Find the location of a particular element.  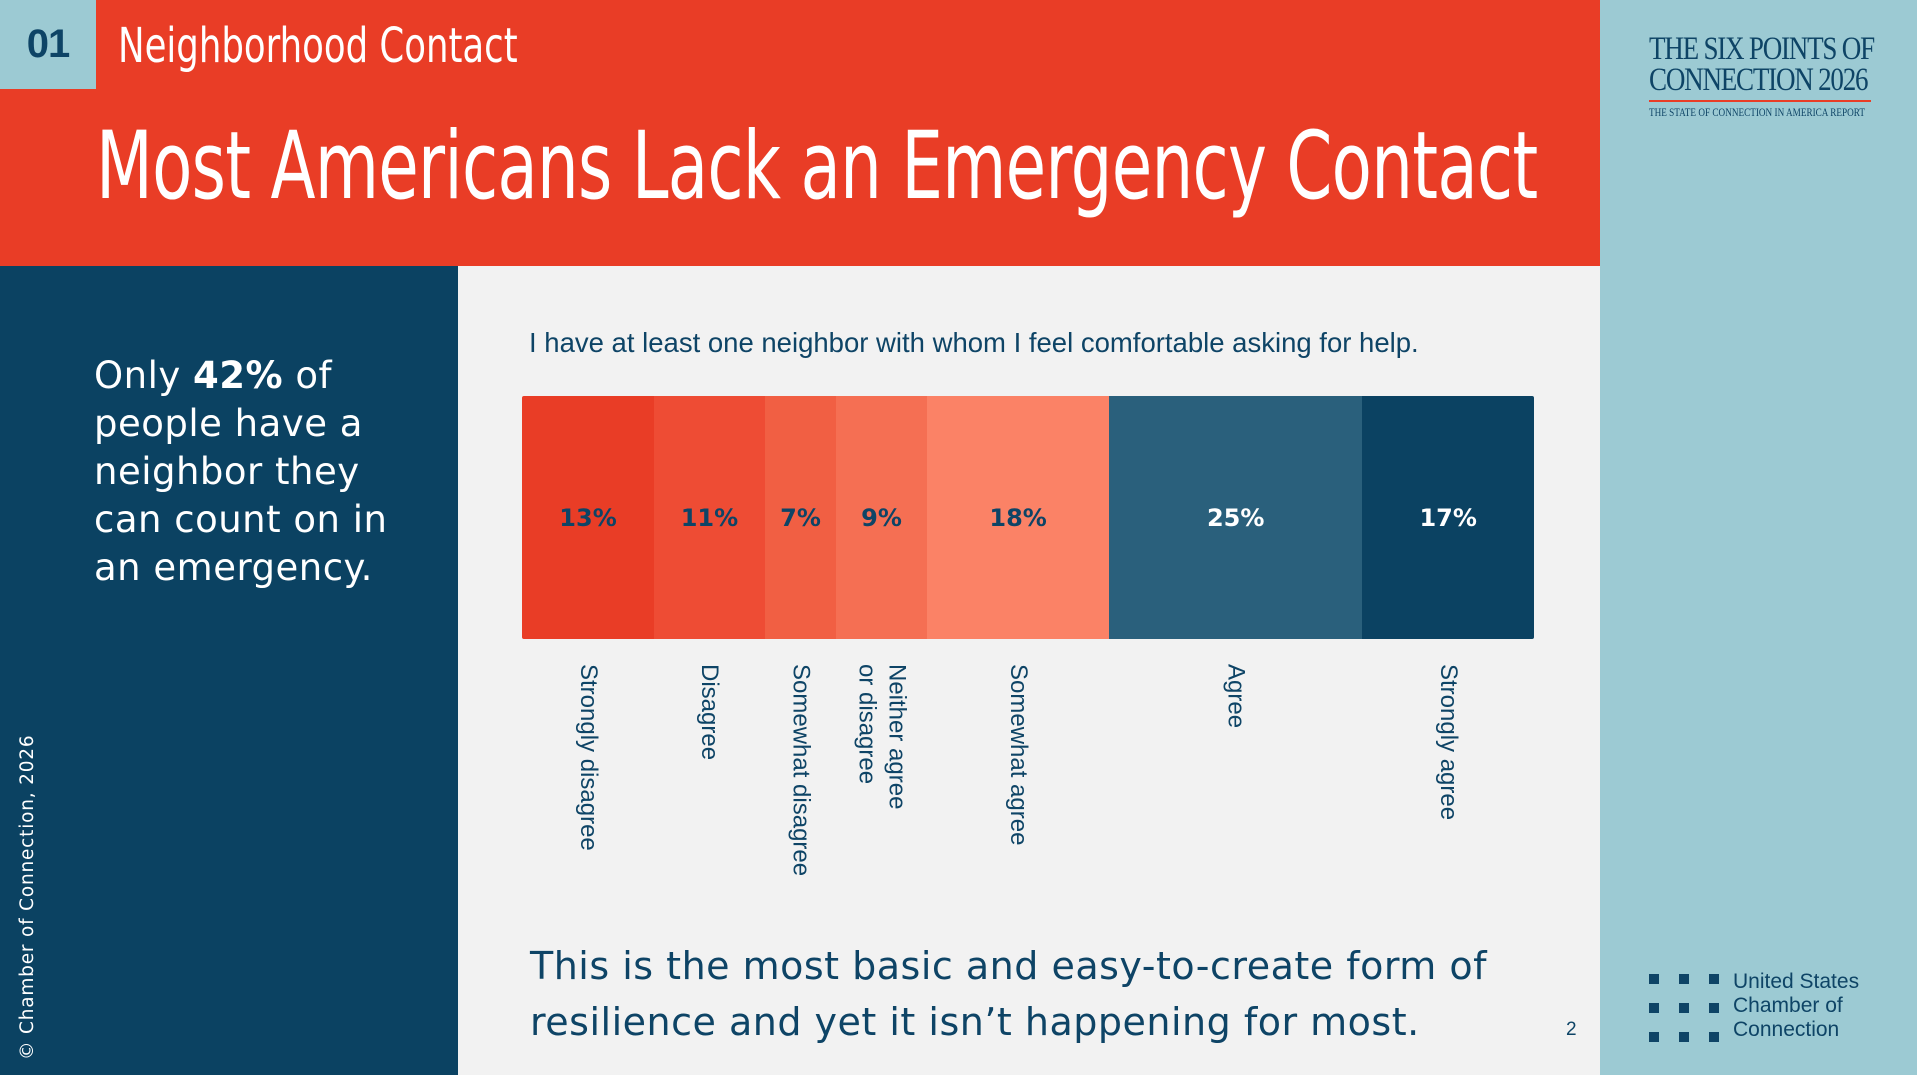

report-title-line1: THE SIX POINTS OF is located at coordinates (1762, 49).